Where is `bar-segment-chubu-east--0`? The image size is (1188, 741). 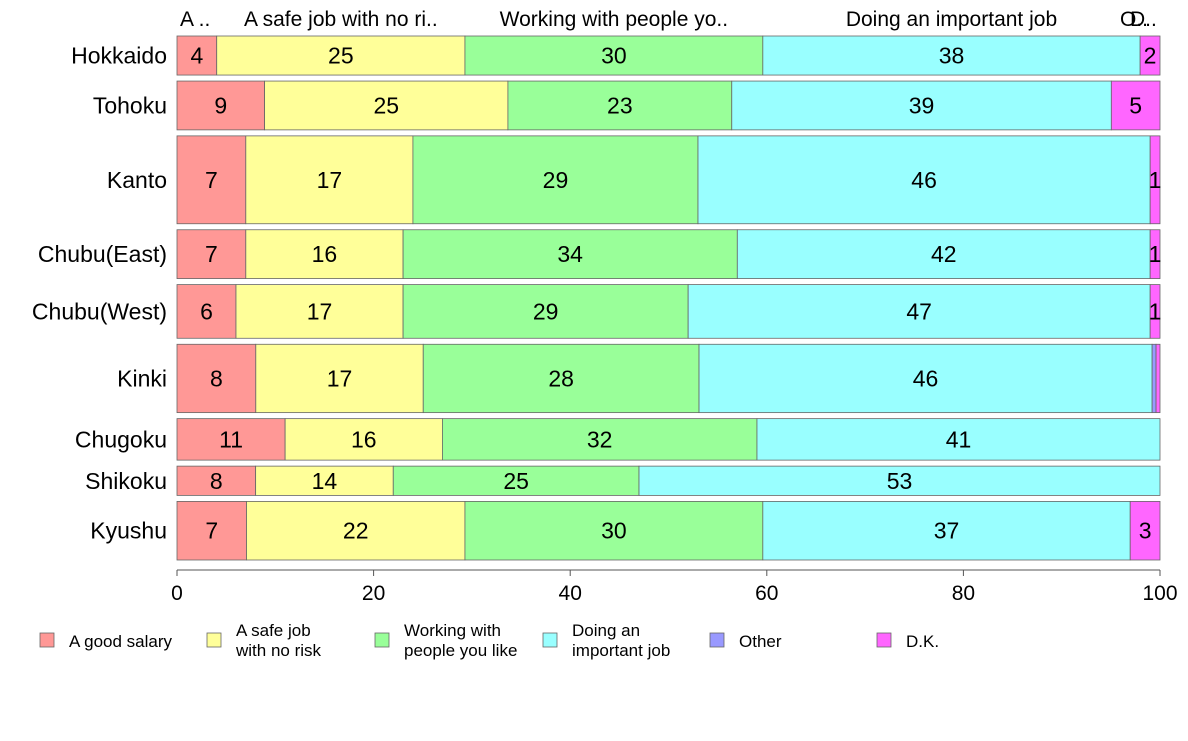
bar-segment-chubu-east--0 is located at coordinates (211, 254).